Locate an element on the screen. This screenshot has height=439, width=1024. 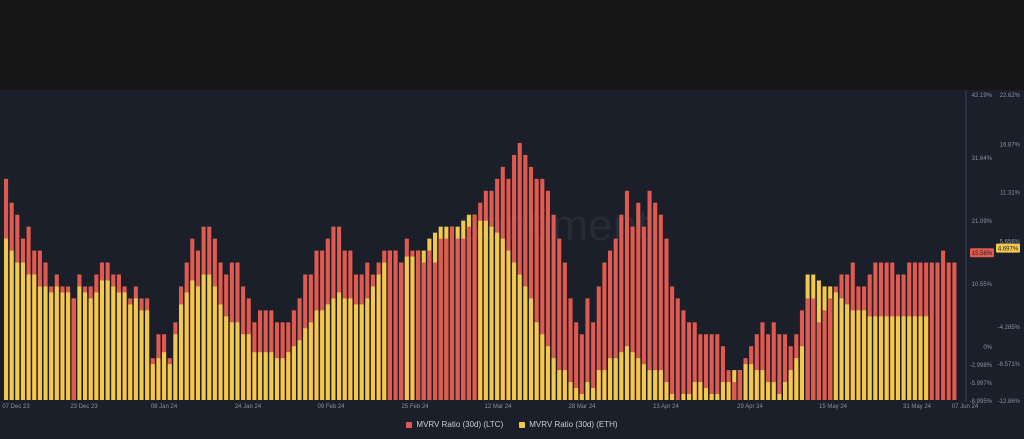
x-tick: 12 Mar 24 is located at coordinates (498, 407).